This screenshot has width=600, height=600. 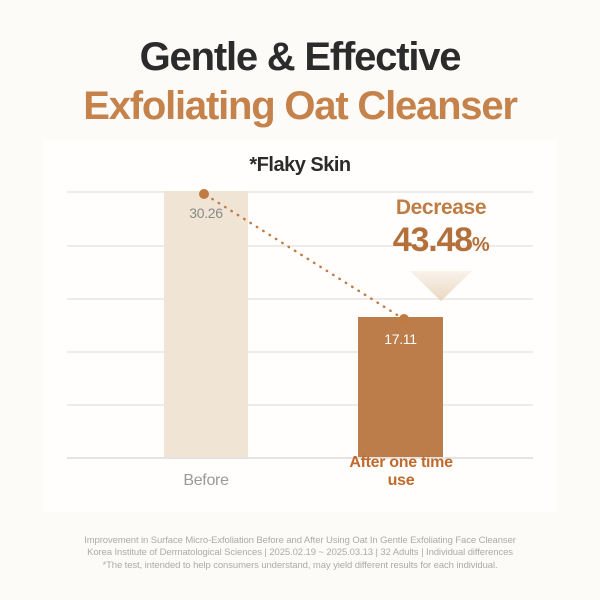 What do you see at coordinates (300, 458) in the screenshot?
I see `axis-baseline` at bounding box center [300, 458].